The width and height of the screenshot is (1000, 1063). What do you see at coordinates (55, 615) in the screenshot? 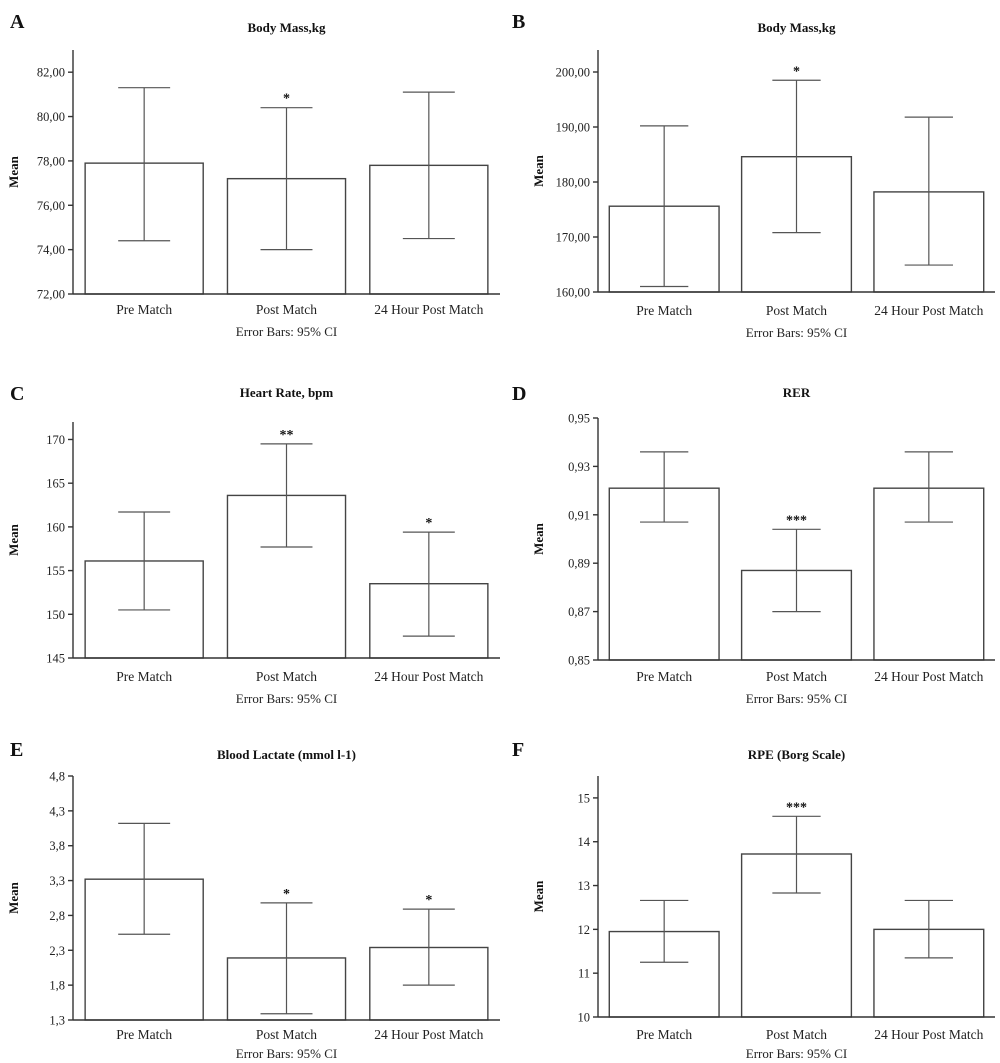
I see `y-tick-label: 150` at bounding box center [55, 615].